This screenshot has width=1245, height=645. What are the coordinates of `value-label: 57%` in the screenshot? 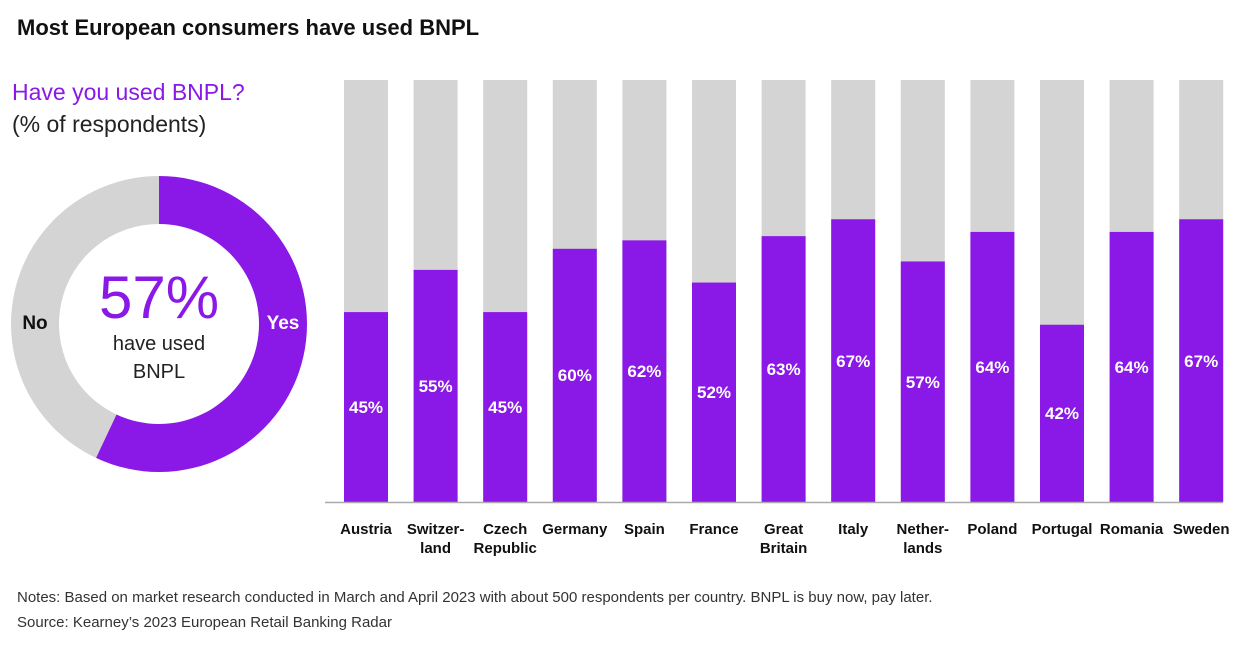 It's located at (922, 382).